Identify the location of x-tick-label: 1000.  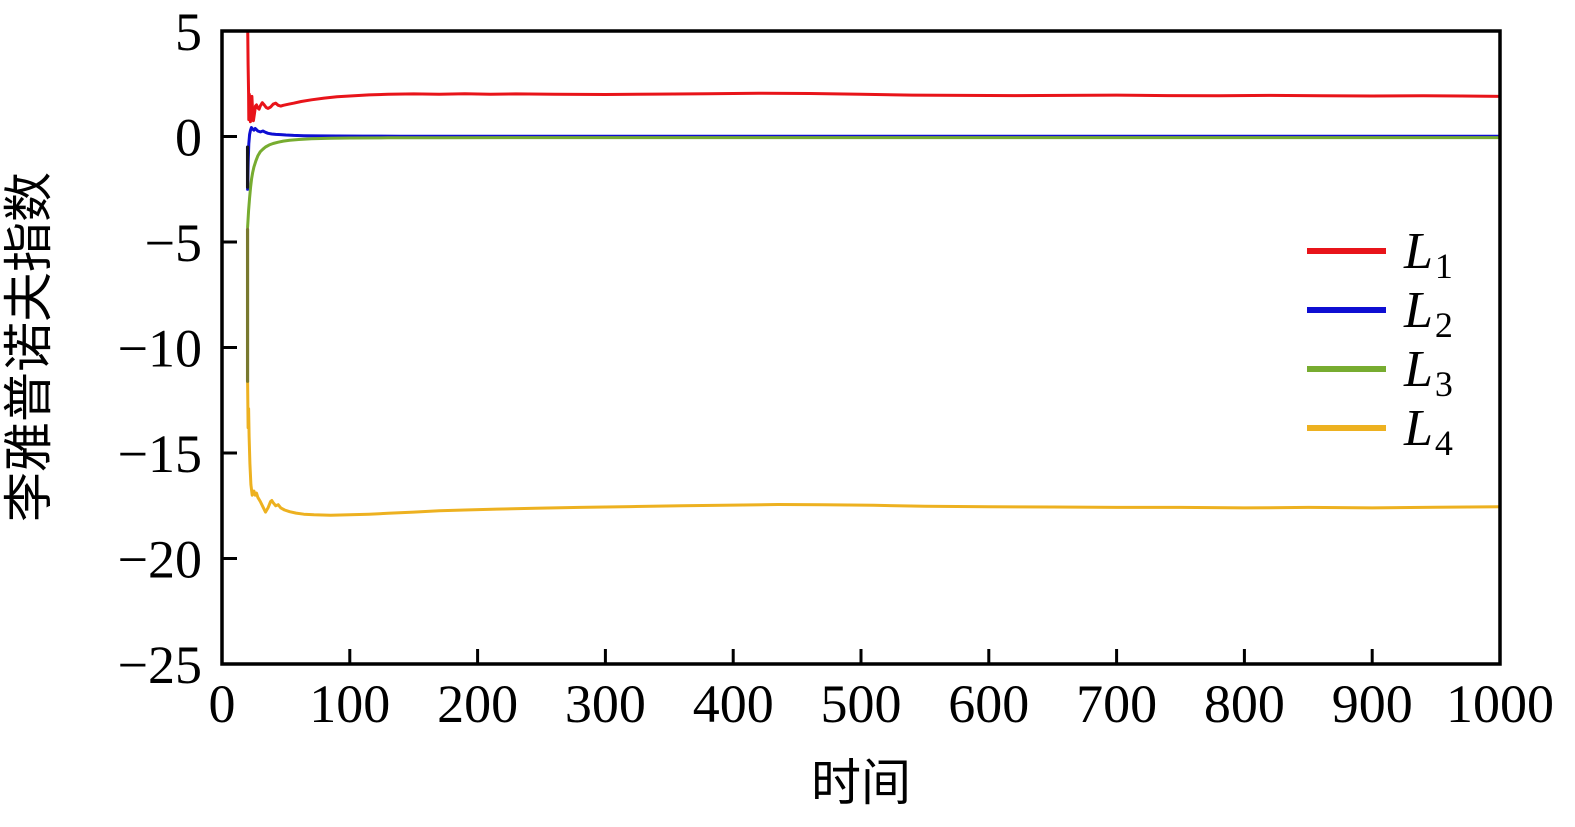
(1500, 704).